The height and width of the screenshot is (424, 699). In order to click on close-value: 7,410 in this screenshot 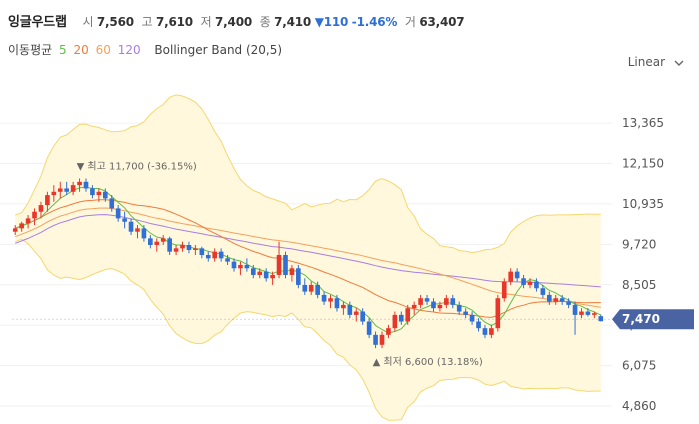, I will do `click(293, 22)`.